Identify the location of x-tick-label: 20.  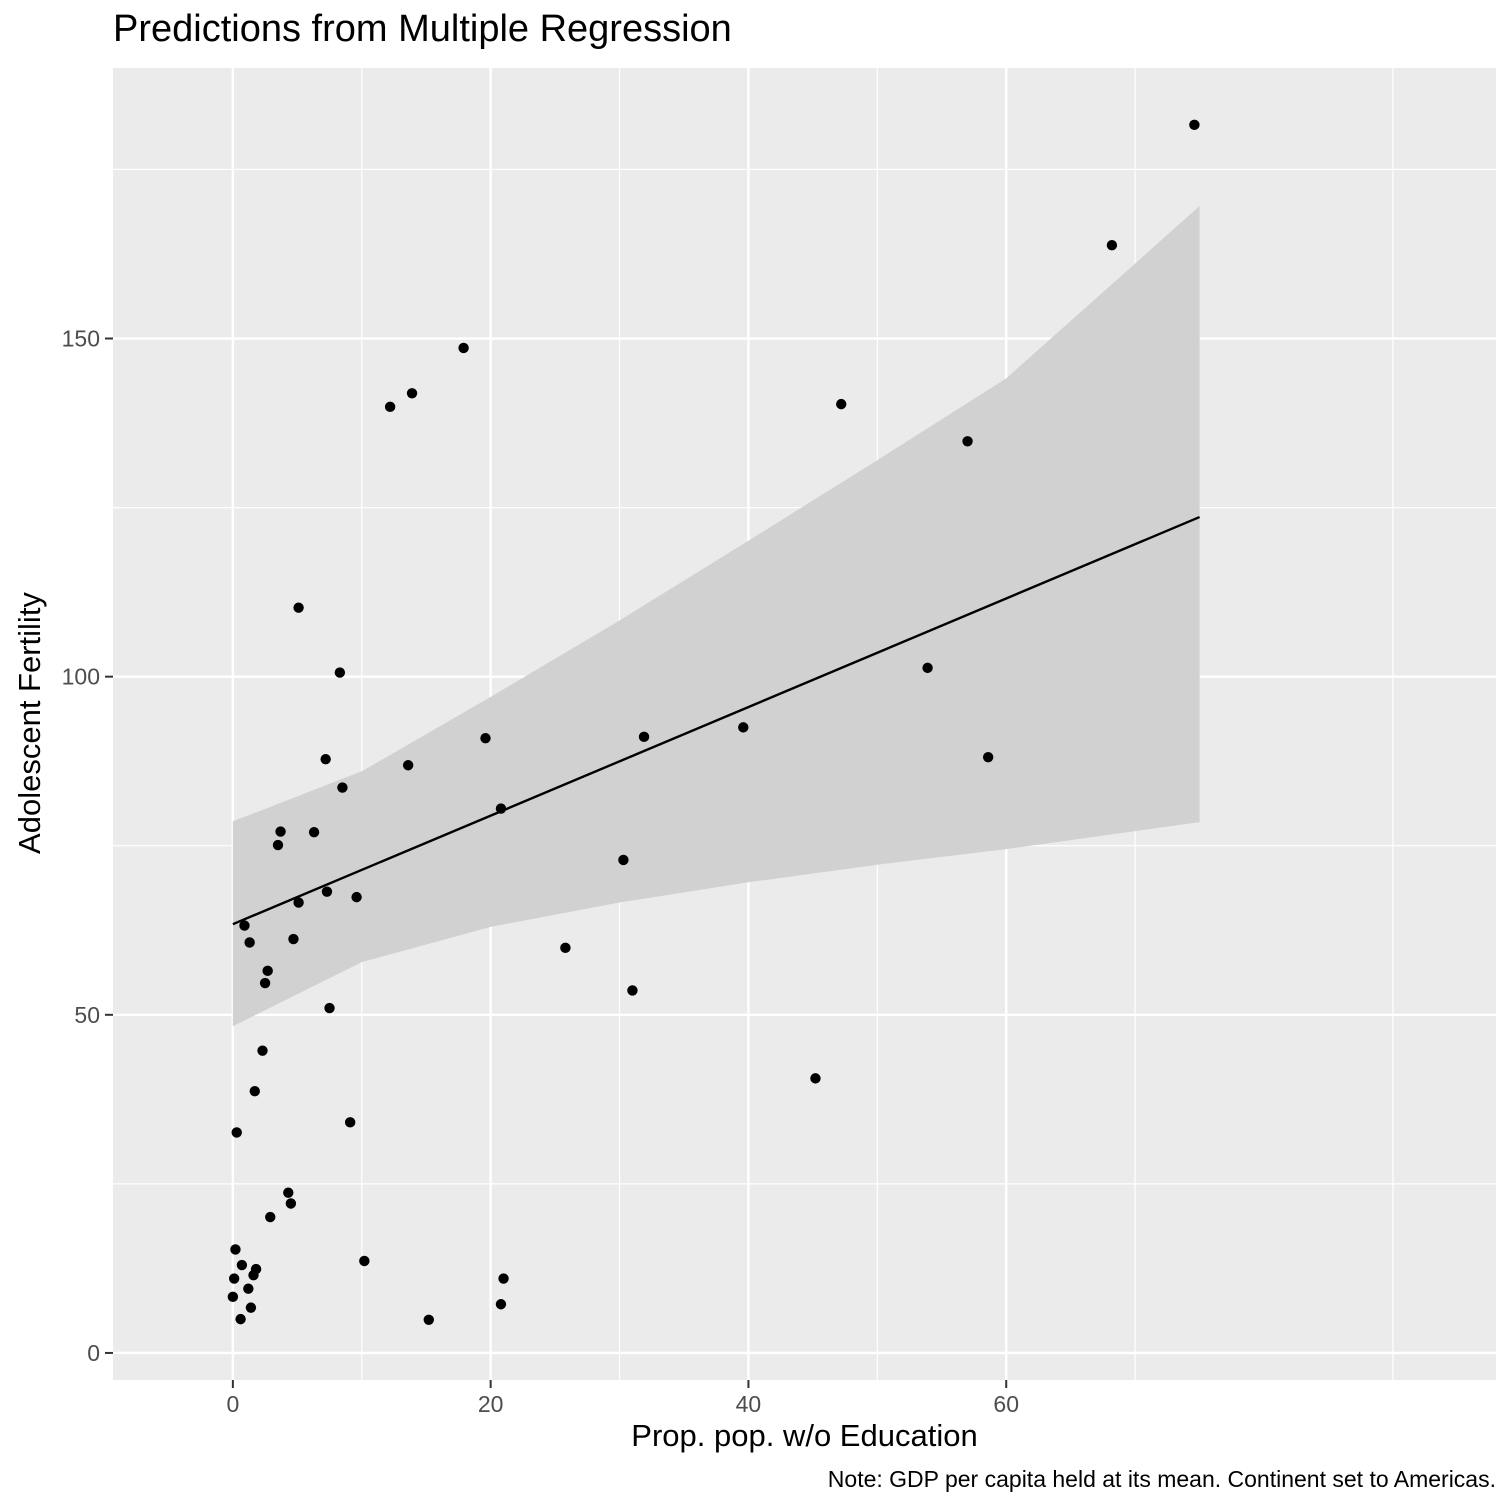
(491, 1404).